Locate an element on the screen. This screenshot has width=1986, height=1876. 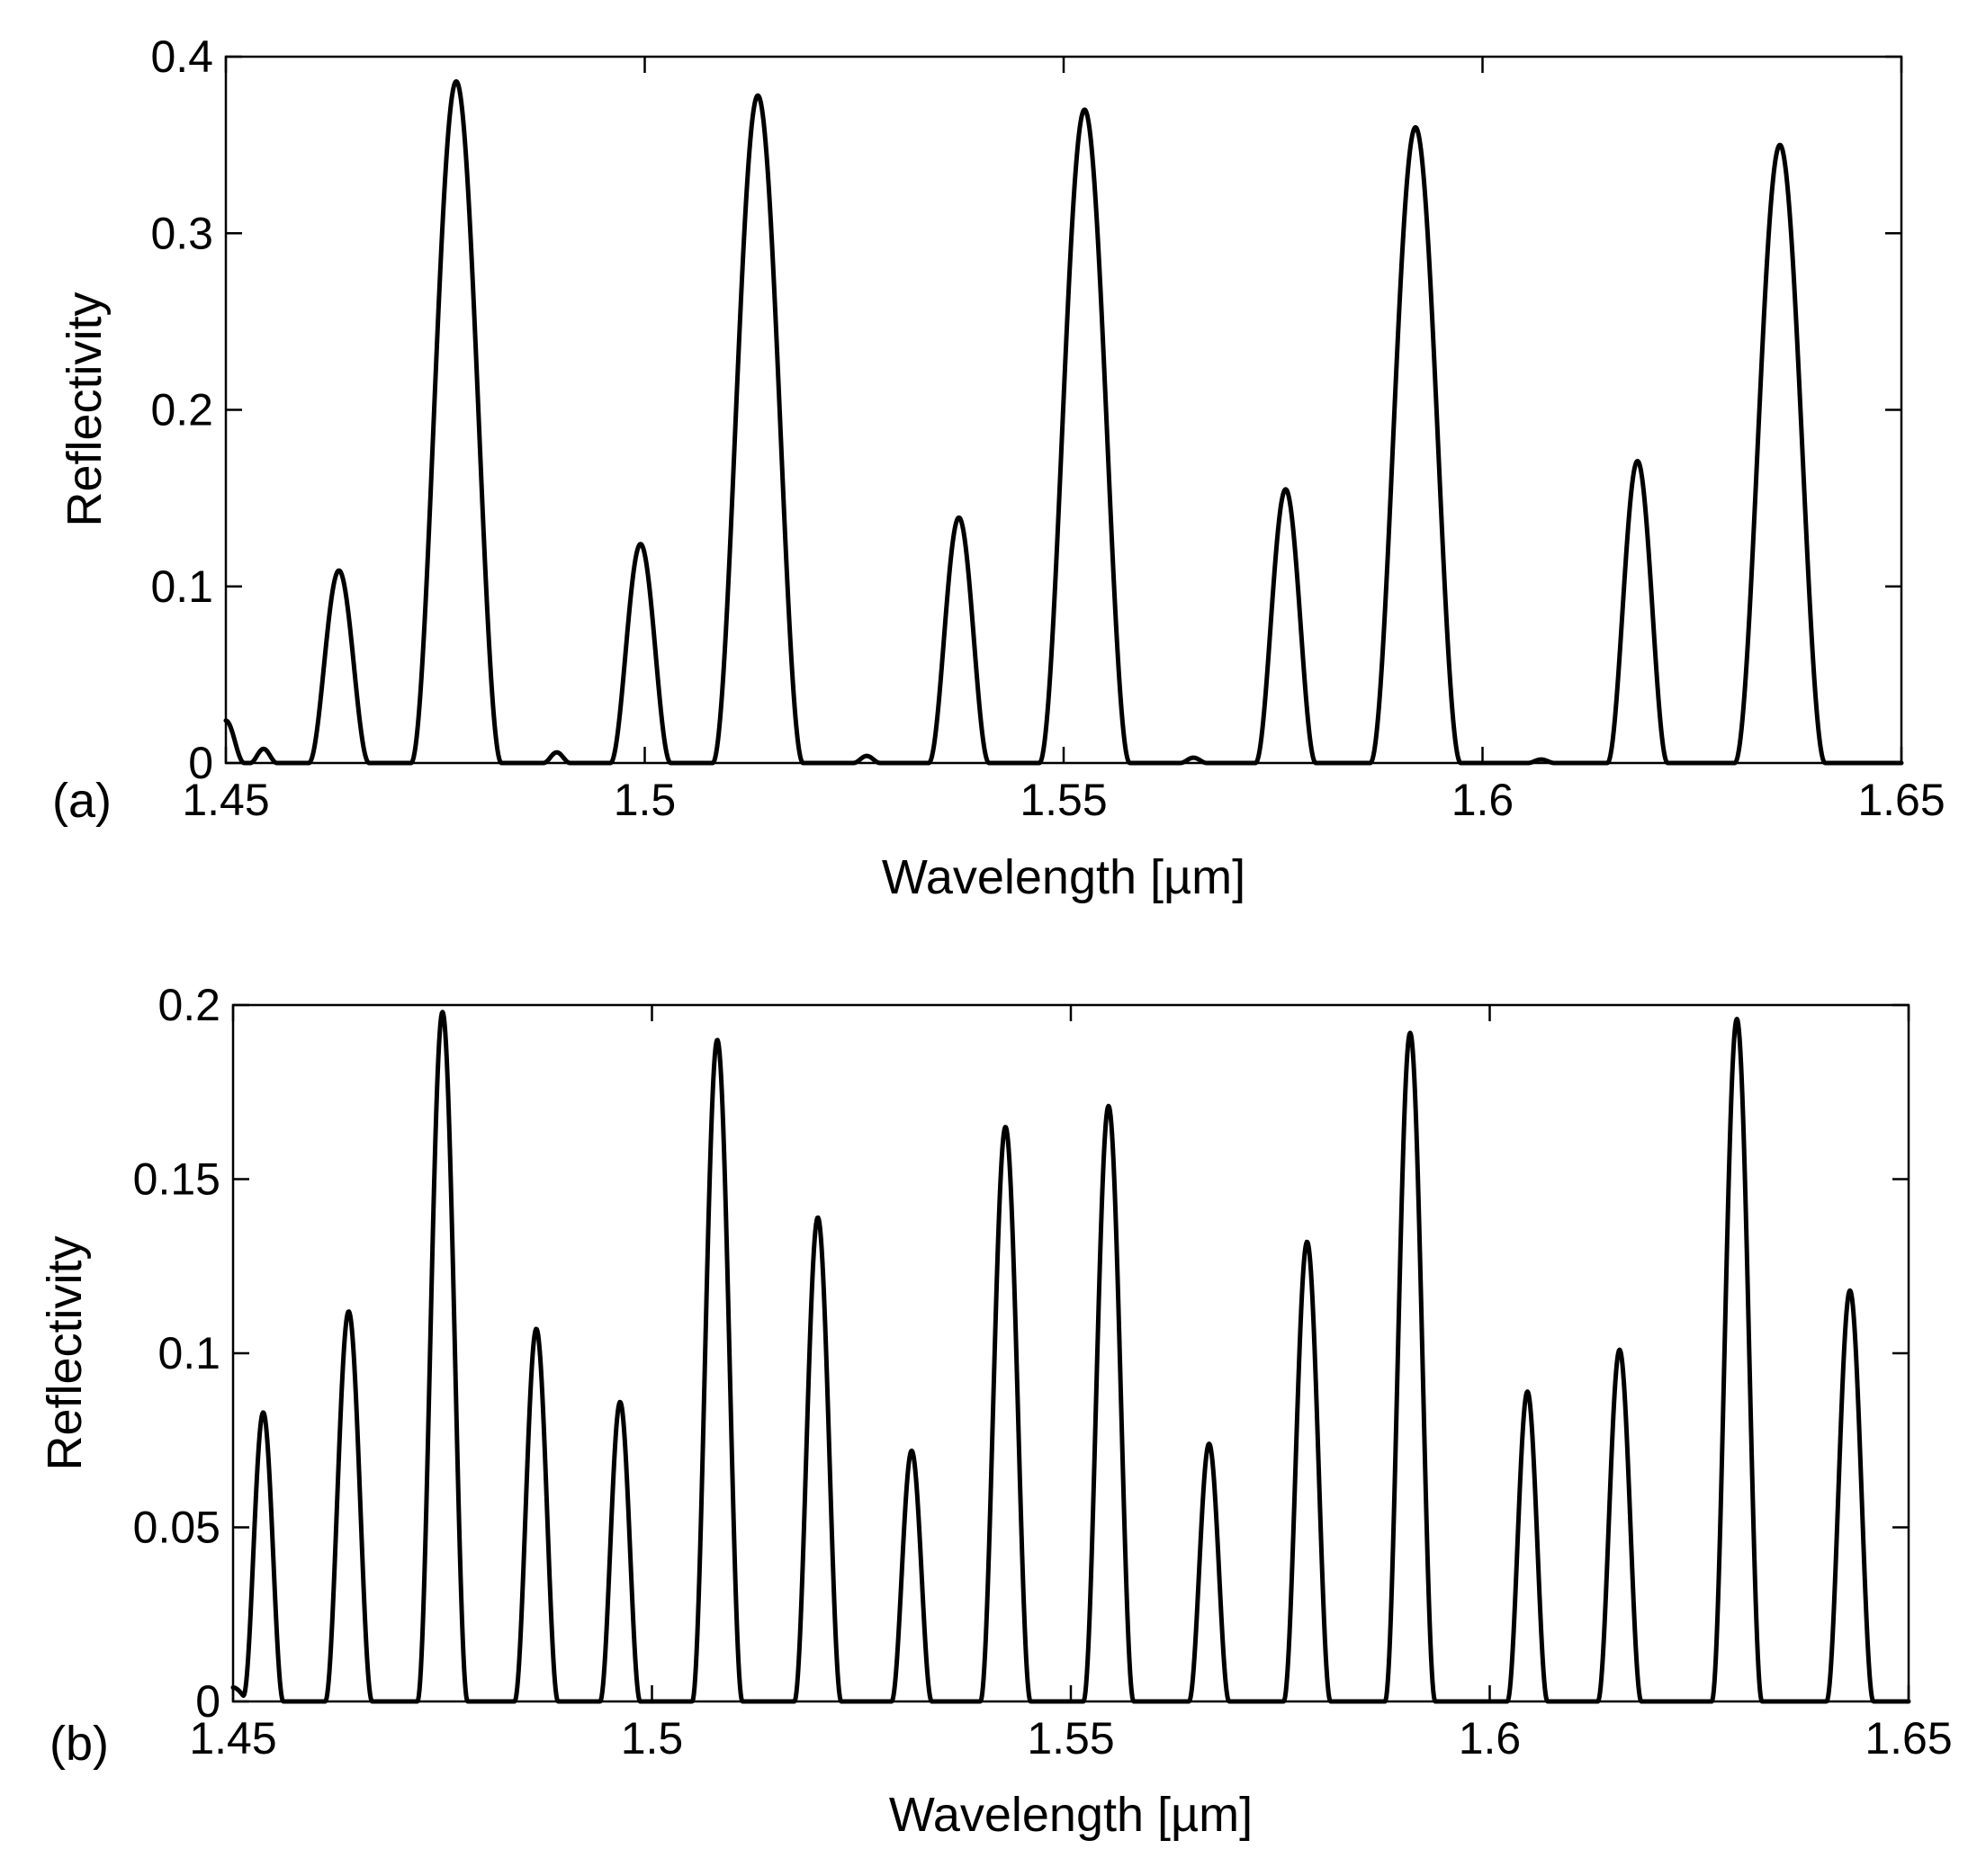
panel-b-x-tick-labels: 1.45 1.5 1.55 1.6 1.65 is located at coordinates (1070, 1738).